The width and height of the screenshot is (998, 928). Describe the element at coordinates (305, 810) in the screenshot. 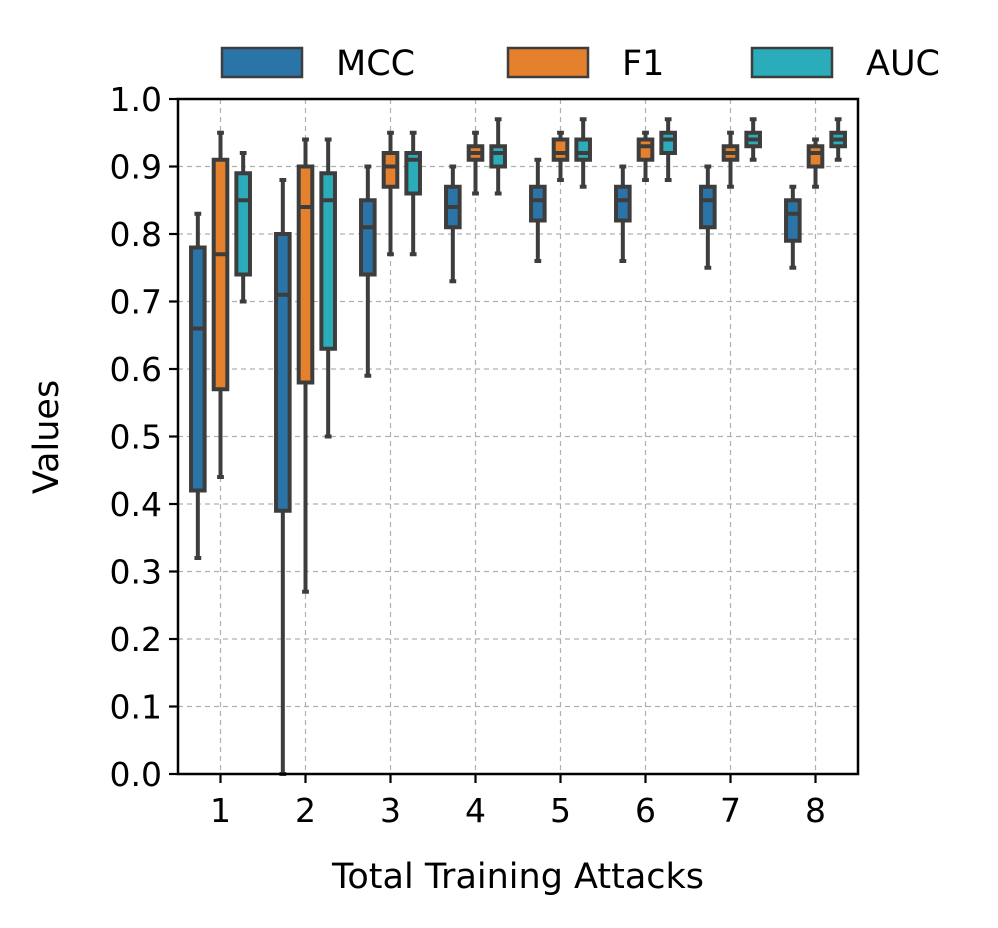

I see `x-tick-label: 2` at that location.